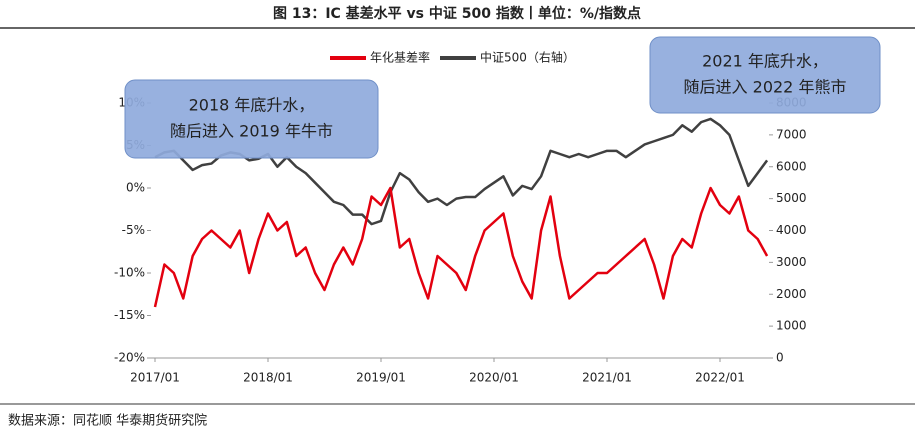  What do you see at coordinates (494, 378) in the screenshot?
I see `x-tick-label: 2020/01` at bounding box center [494, 378].